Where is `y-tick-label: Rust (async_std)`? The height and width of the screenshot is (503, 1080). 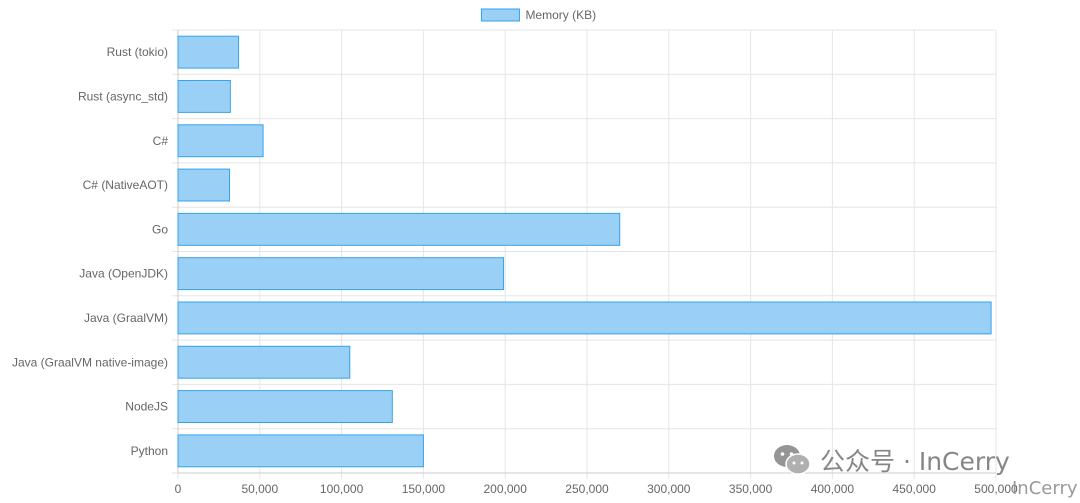
y-tick-label: Rust (async_std) is located at coordinates (123, 96).